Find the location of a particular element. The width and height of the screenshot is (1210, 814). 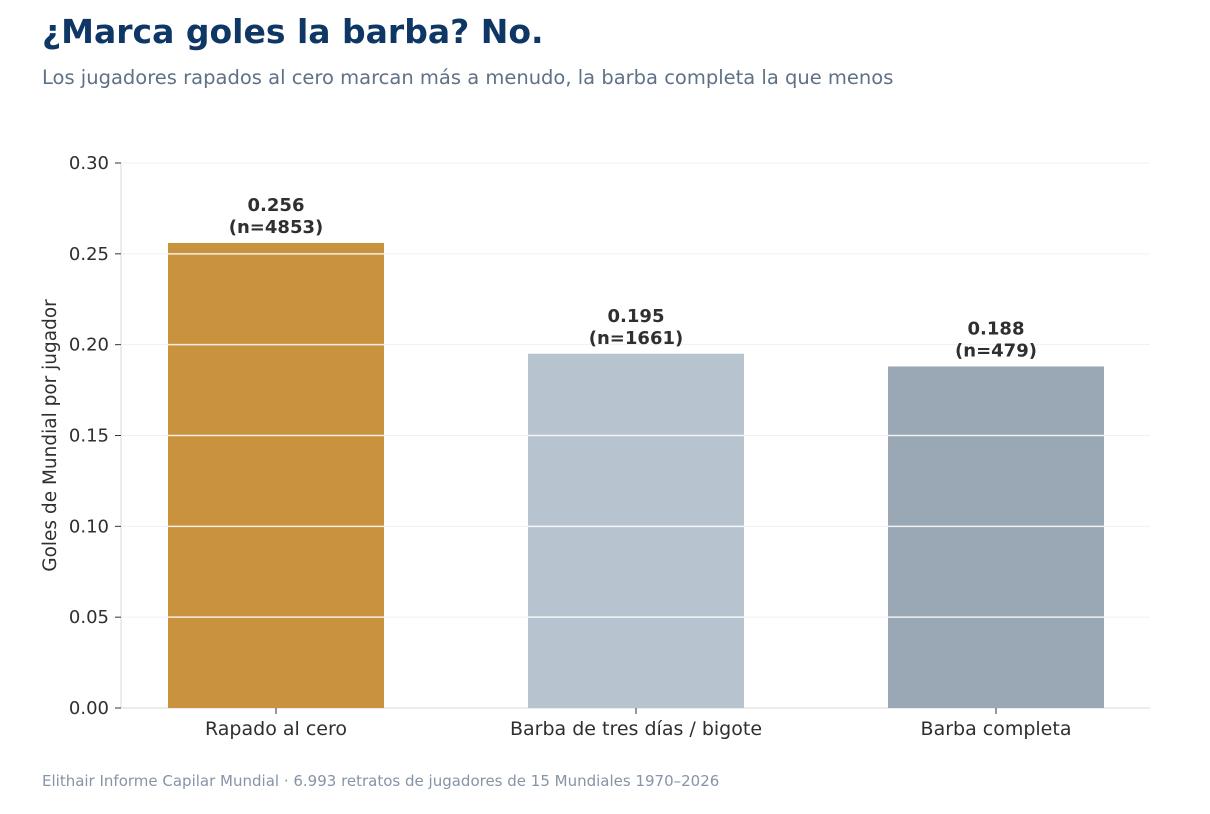

x-tick-label: Barba completa is located at coordinates (996, 729).